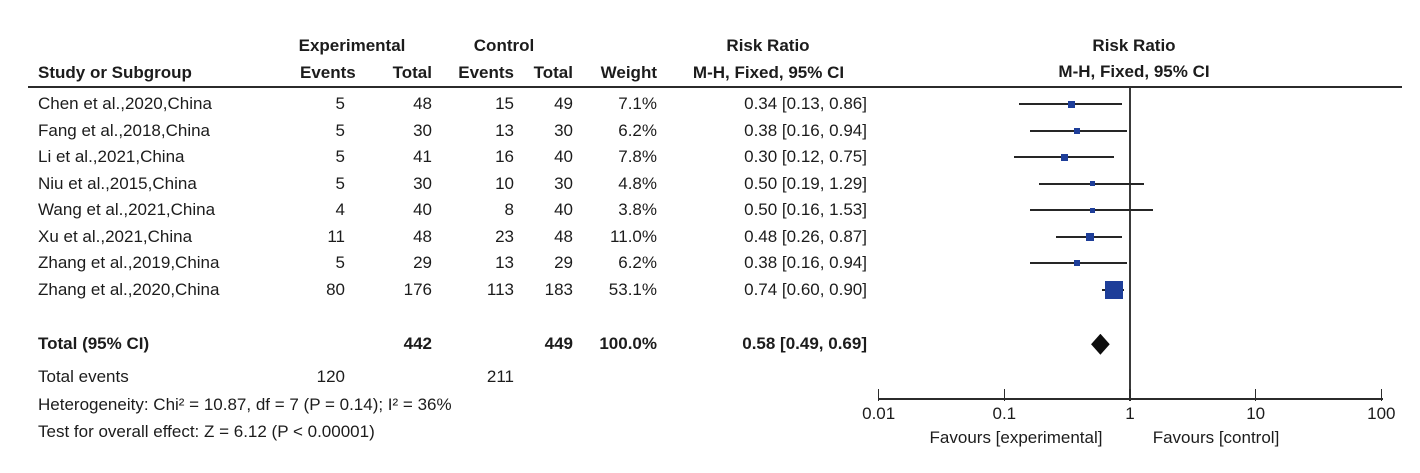 The width and height of the screenshot is (1420, 473). Describe the element at coordinates (1134, 71) in the screenshot. I see `mh-fixed-ci-plot-header: M-H, Fixed, 95% CI` at that location.